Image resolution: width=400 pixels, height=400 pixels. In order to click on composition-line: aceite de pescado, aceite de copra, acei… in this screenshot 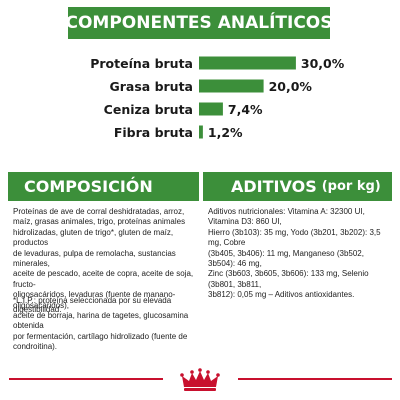, I will do `click(103, 279)`.